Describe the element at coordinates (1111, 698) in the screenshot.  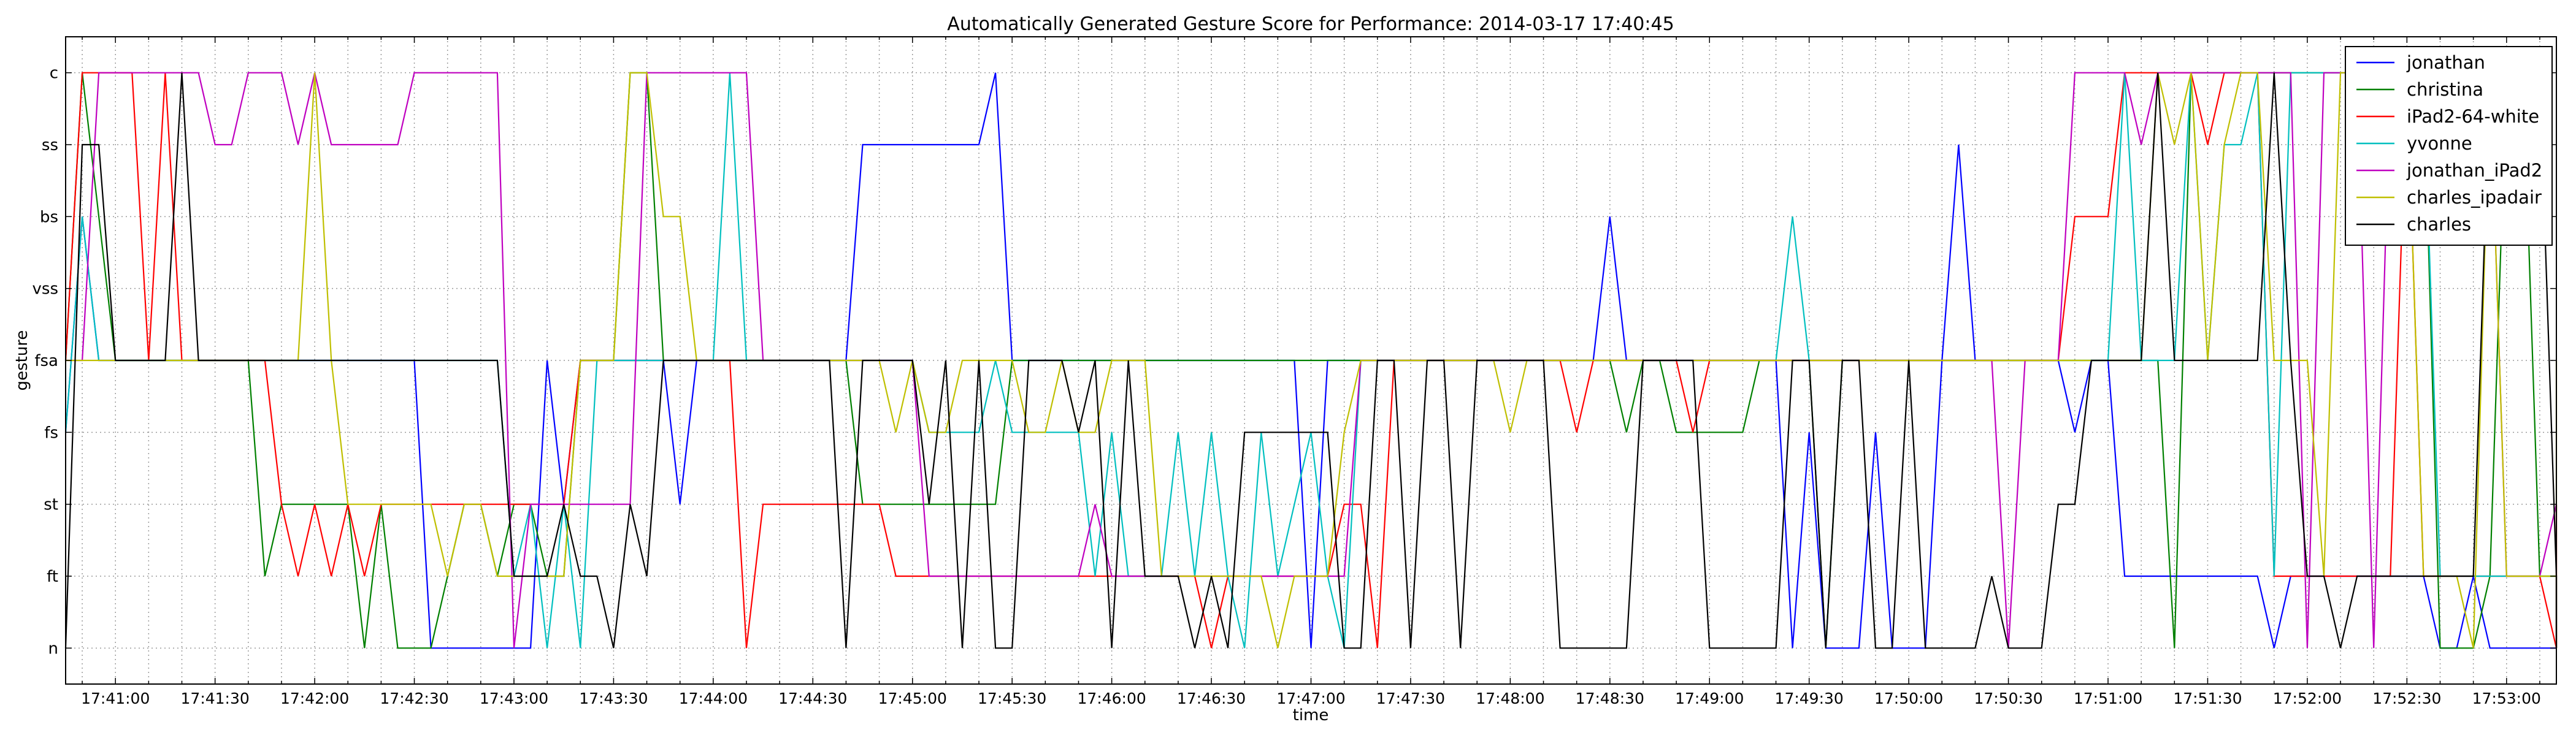
I see `x-tick-label: 17:46:00` at that location.